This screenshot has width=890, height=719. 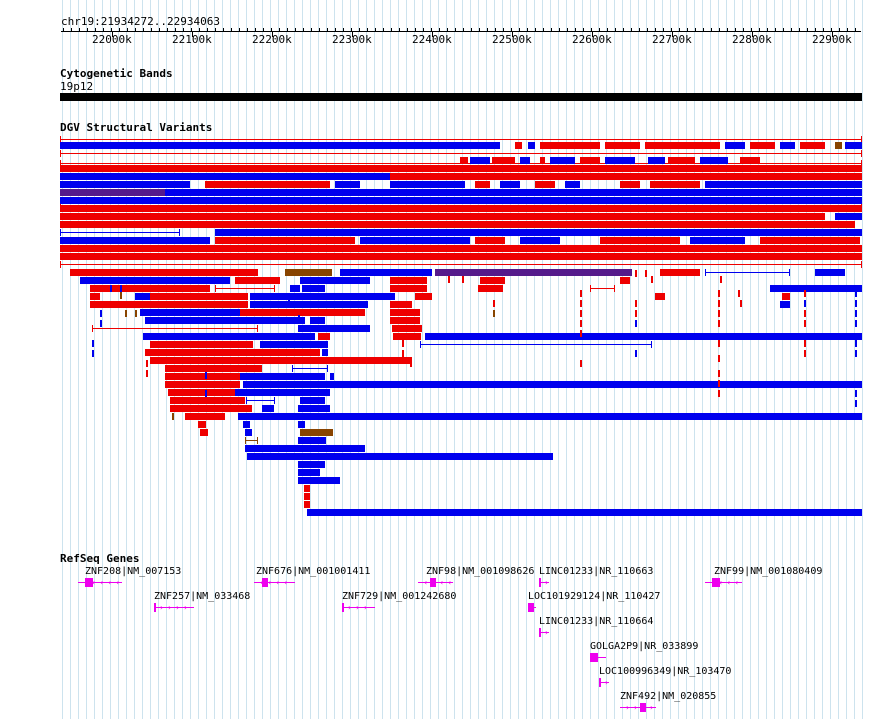 I want to click on gene-label-loc101929124: LOC101929124|NR_110427, so click(x=594, y=596).